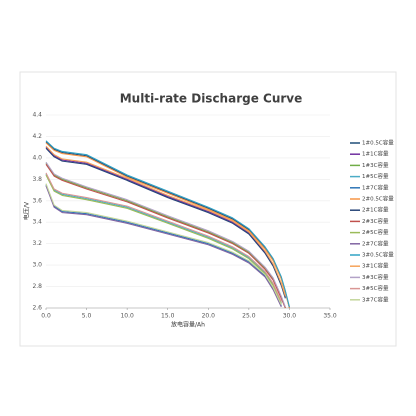 This screenshot has width=416, height=416. I want to click on x-tick-label: 10.0, so click(127, 316).